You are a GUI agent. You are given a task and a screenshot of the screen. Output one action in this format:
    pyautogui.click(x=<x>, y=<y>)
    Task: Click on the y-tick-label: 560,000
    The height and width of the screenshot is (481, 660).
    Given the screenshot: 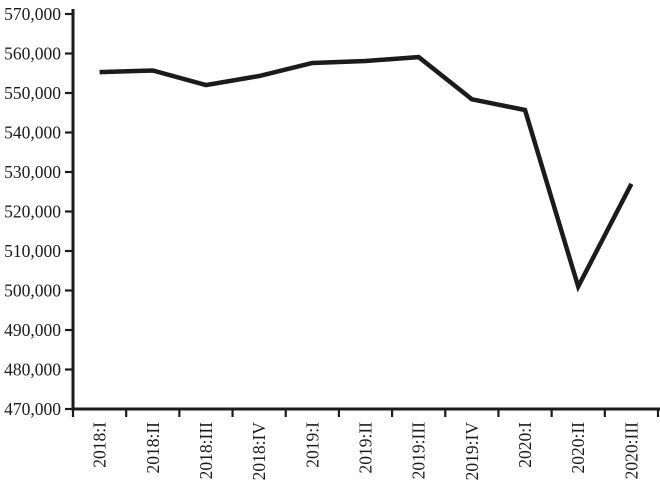 What is the action you would take?
    pyautogui.click(x=32, y=54)
    